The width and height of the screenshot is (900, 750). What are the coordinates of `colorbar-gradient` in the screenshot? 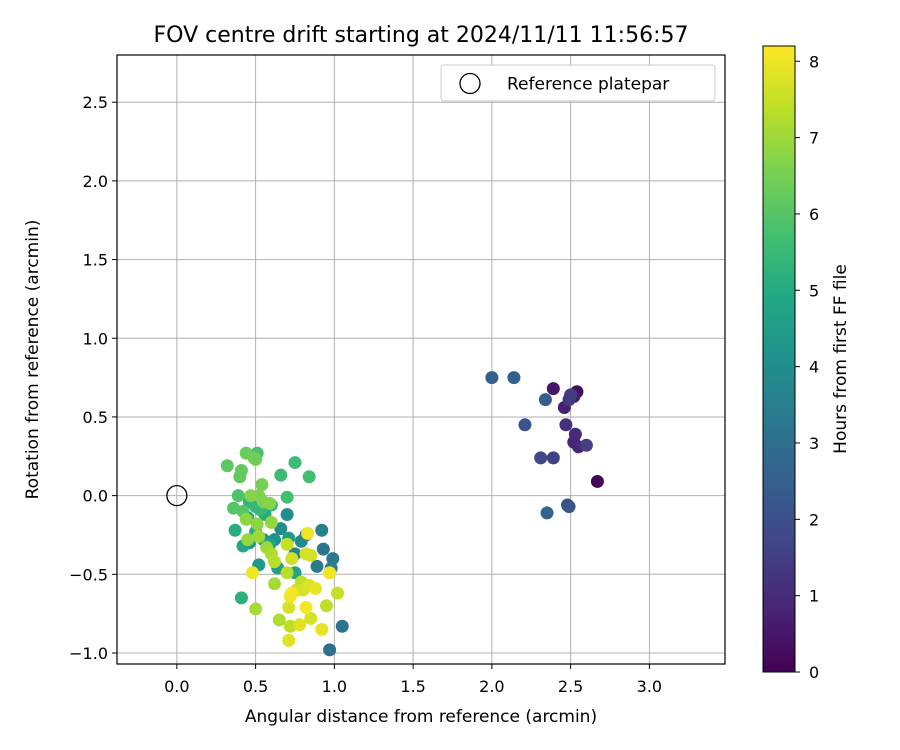 It's located at (779, 359).